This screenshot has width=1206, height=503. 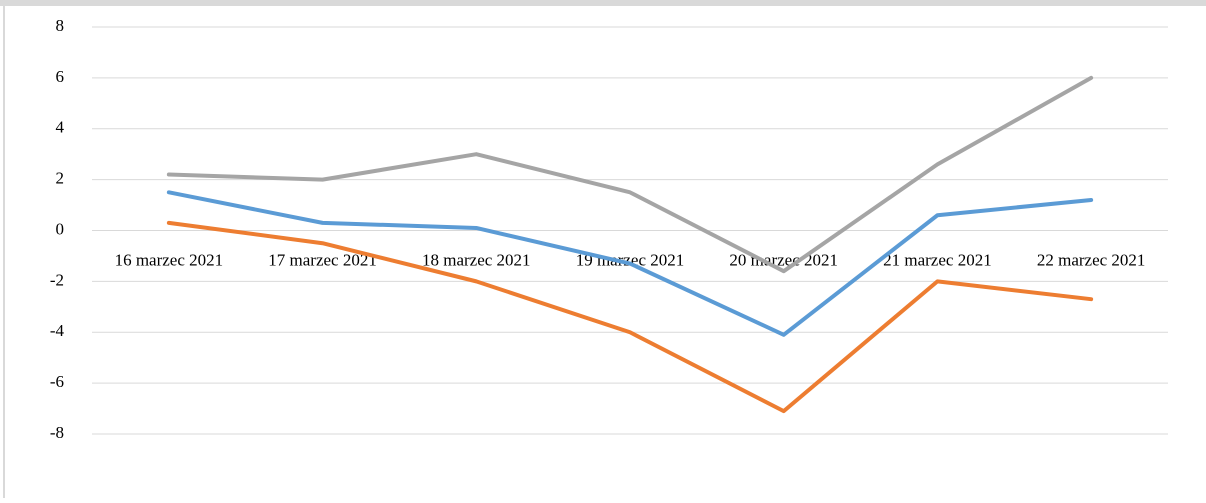 I want to click on x-tick-label: 16 marzec 2021, so click(x=169, y=259).